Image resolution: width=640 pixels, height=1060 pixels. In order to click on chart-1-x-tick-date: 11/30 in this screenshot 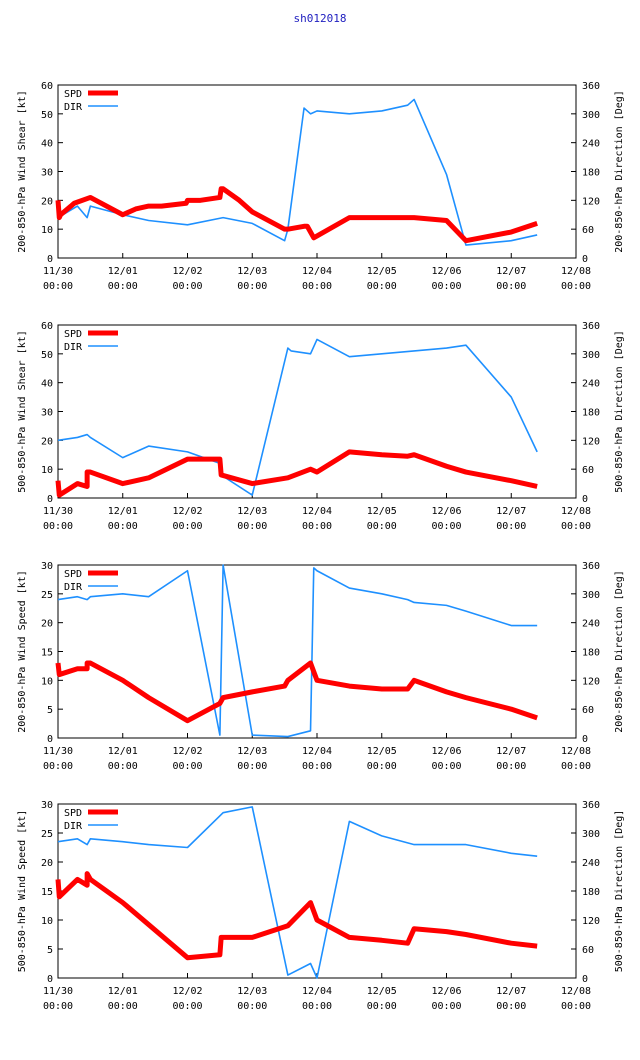, I will do `click(58, 271)`.